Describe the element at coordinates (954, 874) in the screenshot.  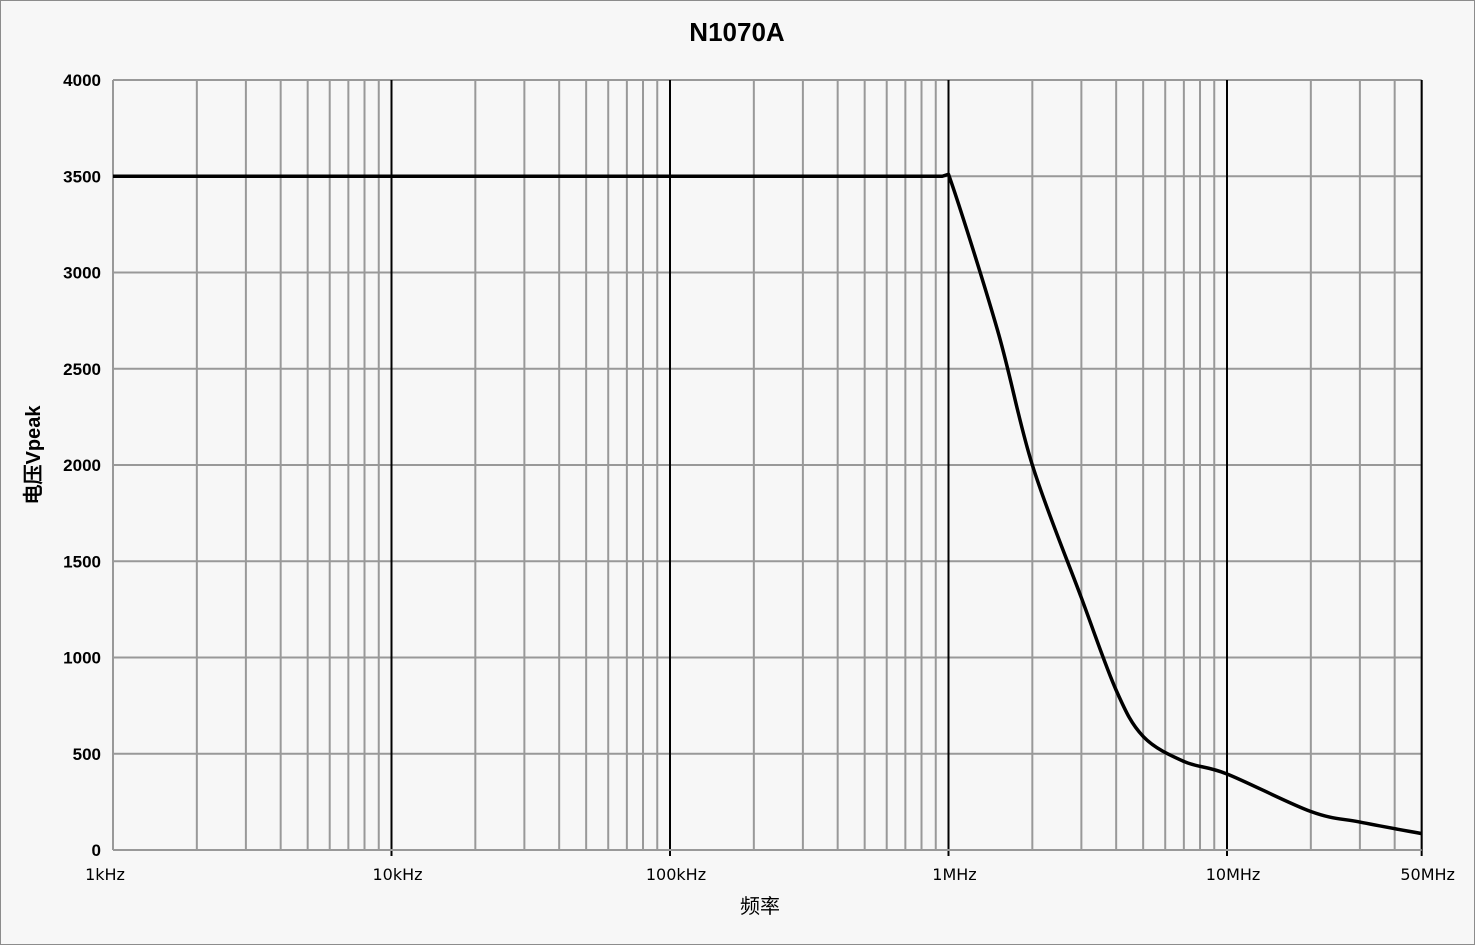
I see `x-tick-label: 1MHz` at that location.